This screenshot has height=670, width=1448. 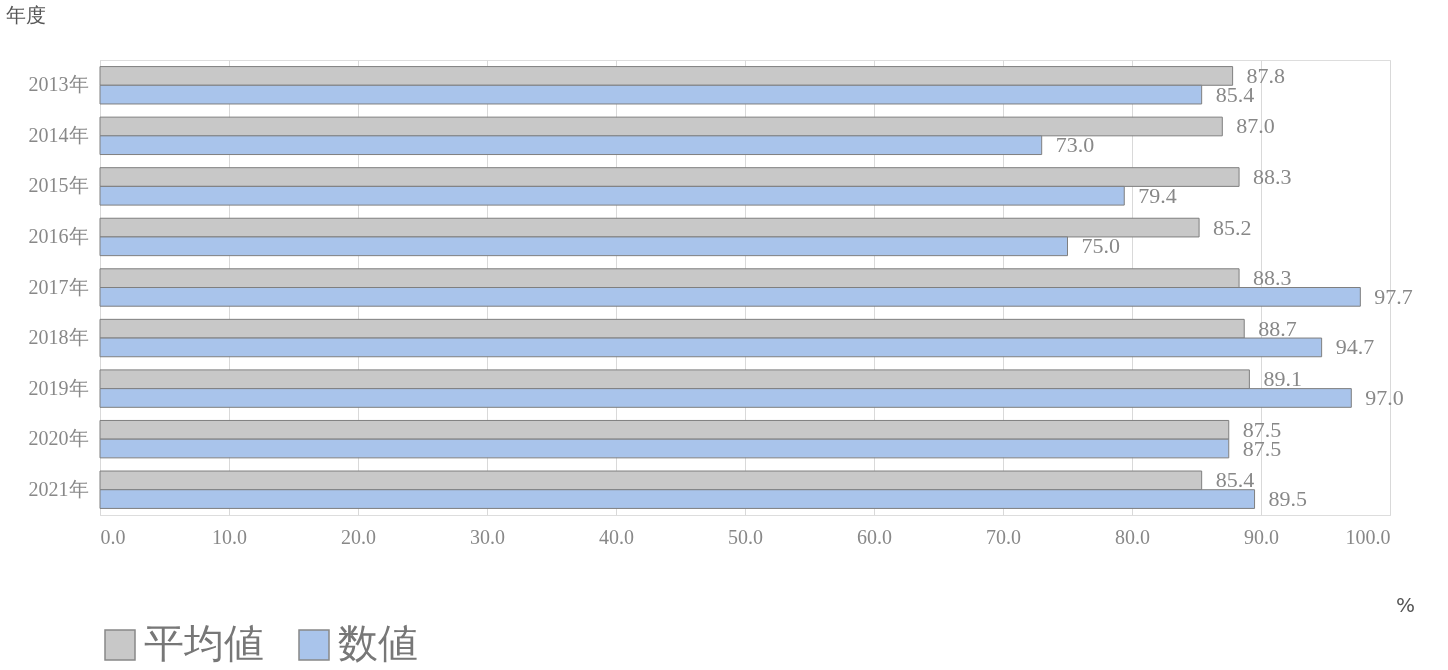 I want to click on data-label: 94.7, so click(x=1355, y=347).